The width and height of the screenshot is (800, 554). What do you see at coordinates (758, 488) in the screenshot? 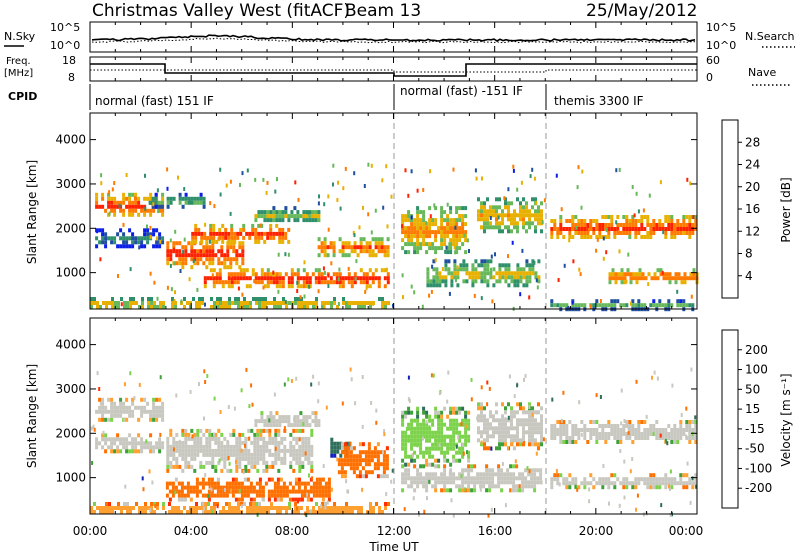
I see `scale-tick-label: -200` at bounding box center [758, 488].